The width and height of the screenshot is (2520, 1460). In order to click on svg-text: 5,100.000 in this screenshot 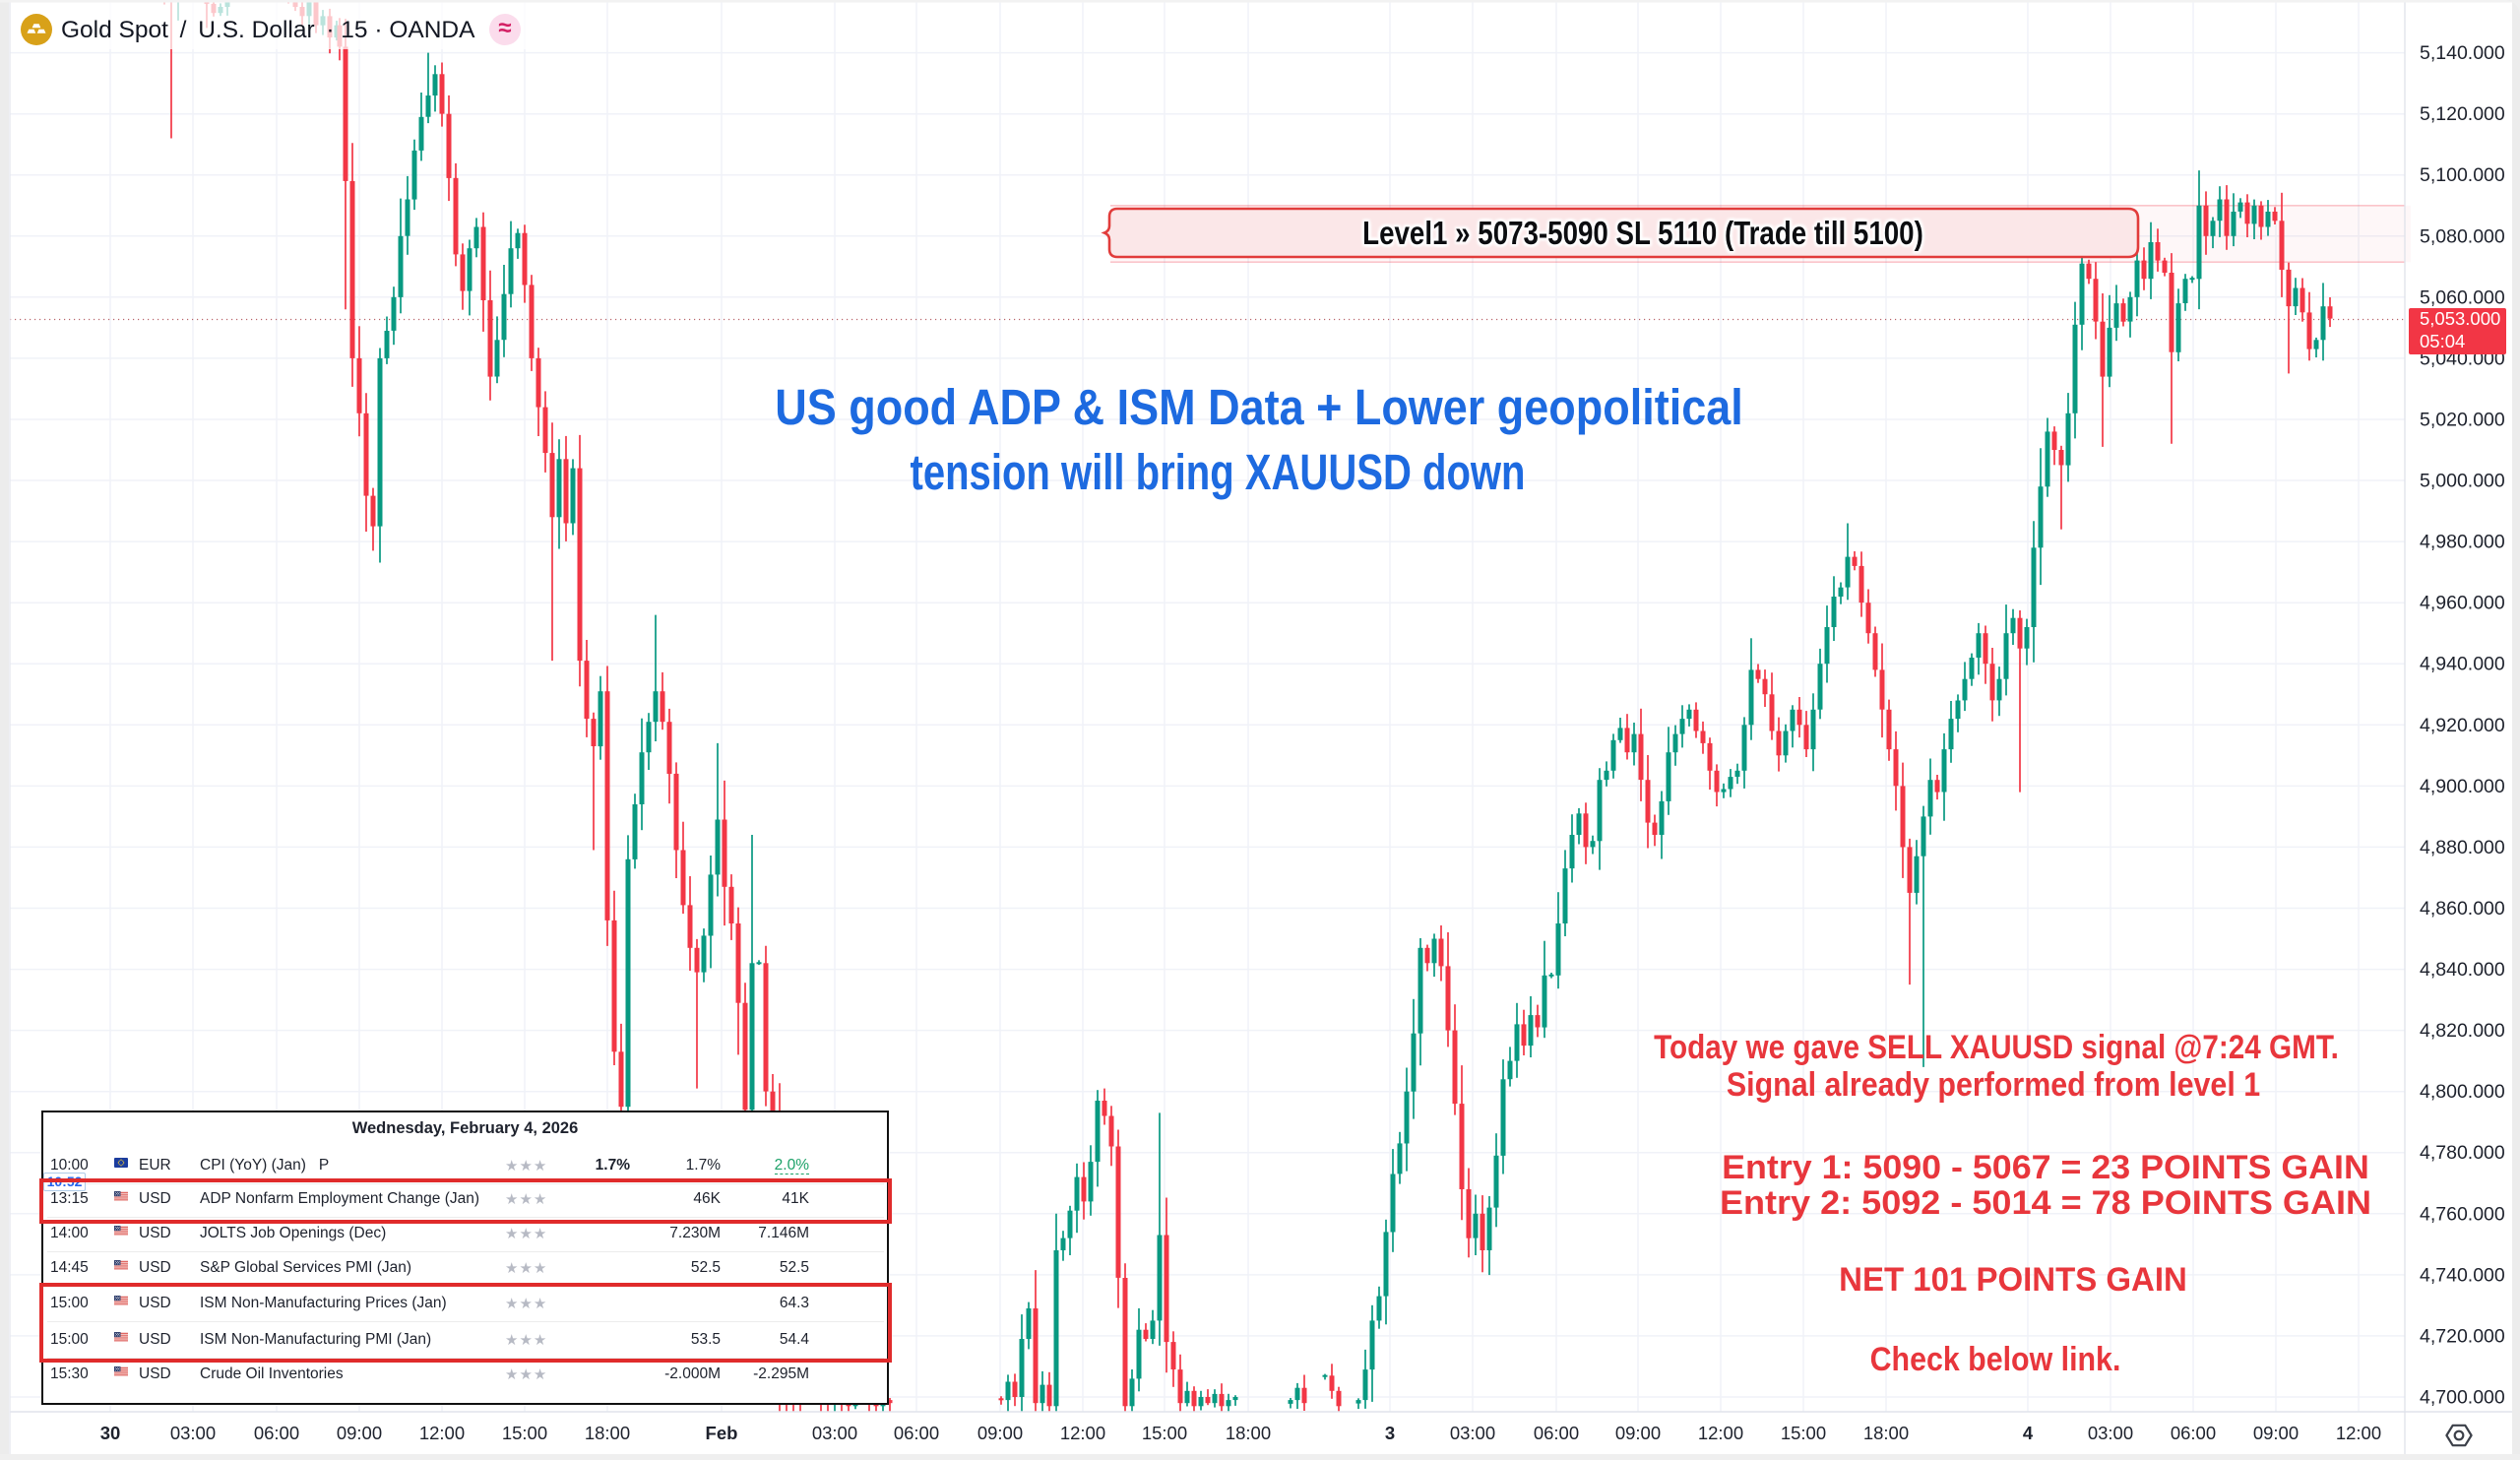, I will do `click(2462, 175)`.